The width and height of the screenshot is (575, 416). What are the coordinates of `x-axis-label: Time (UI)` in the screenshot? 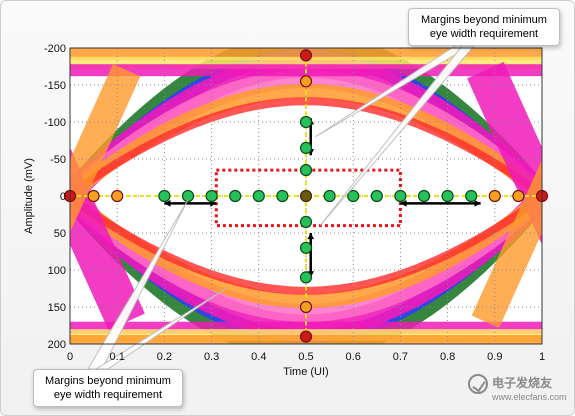 It's located at (305, 372).